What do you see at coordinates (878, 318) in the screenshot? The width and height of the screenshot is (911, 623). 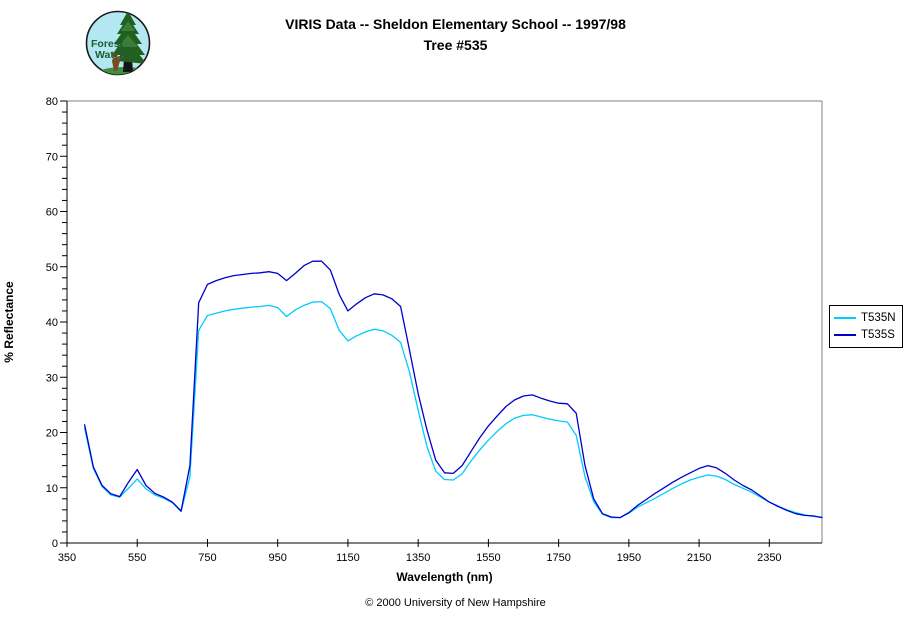 I see `legend-label-t535n: T535N` at bounding box center [878, 318].